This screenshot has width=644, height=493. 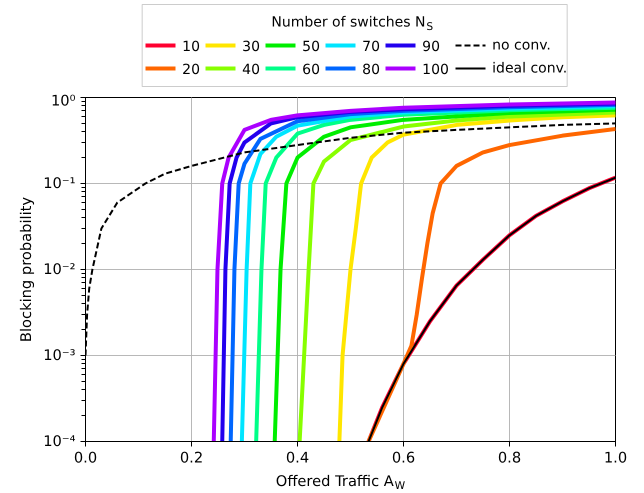 I want to click on legend-label: 60, so click(x=311, y=70).